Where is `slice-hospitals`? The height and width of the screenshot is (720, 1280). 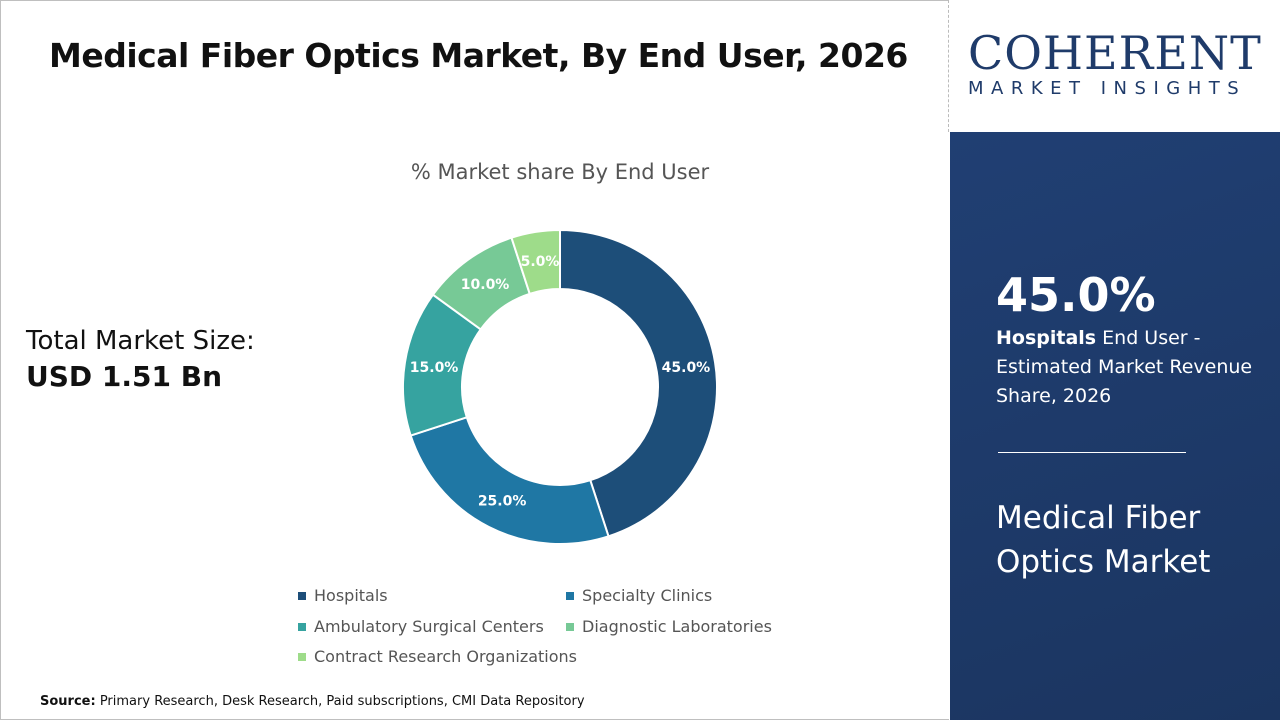
slice-hospitals is located at coordinates (638, 383).